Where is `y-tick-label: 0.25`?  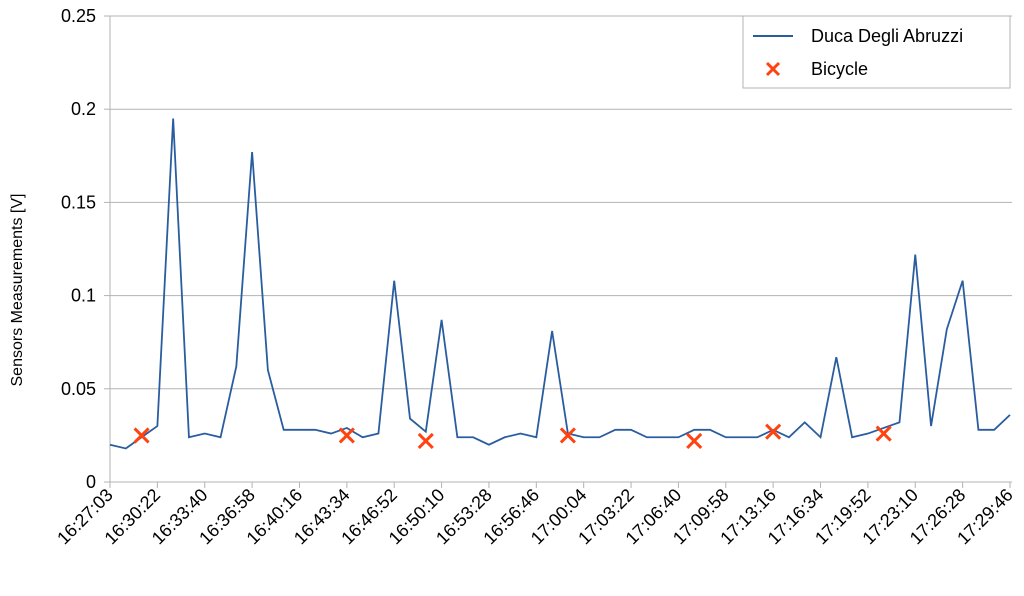
y-tick-label: 0.25 is located at coordinates (78, 16).